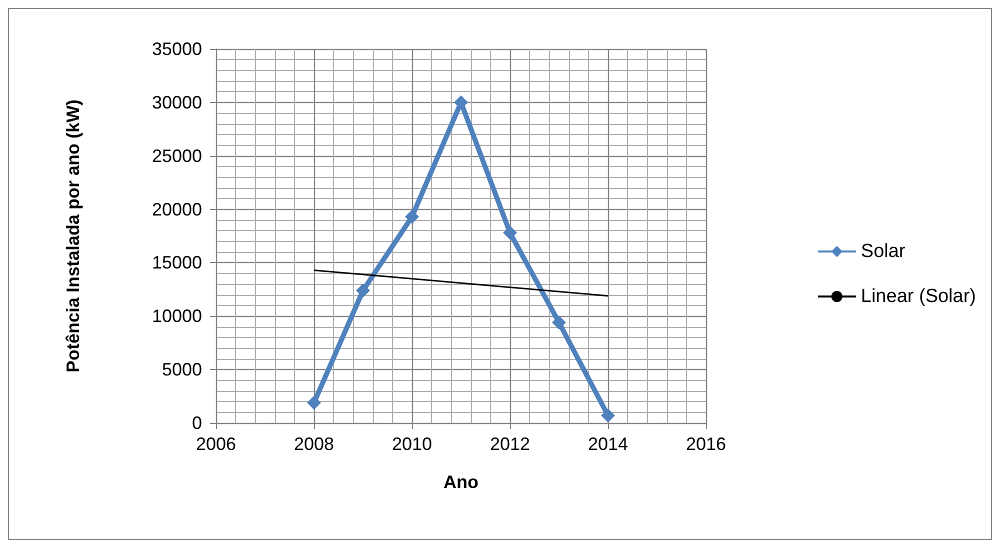 Image resolution: width=1000 pixels, height=548 pixels. I want to click on y-axis-title: Potência Instalada por ano (kW), so click(73, 236).